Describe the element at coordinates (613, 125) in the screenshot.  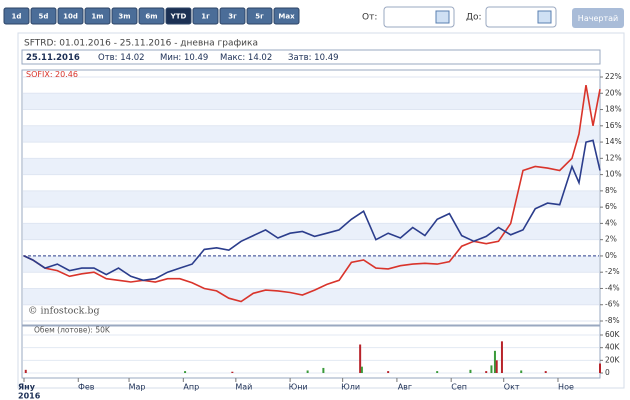
I see `y-tick-label: 16%` at that location.